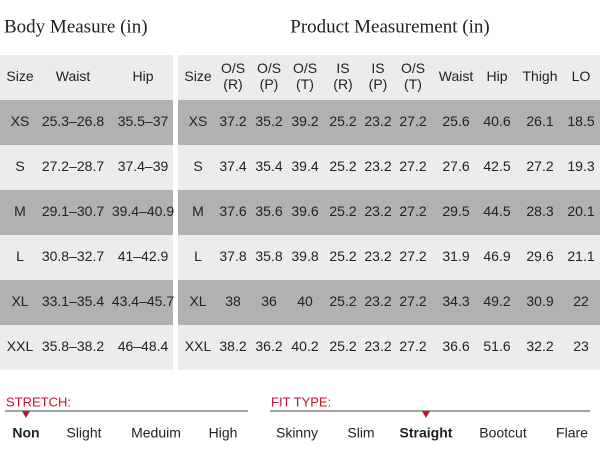 The width and height of the screenshot is (600, 450). I want to click on cell: 42.5, so click(496, 166).